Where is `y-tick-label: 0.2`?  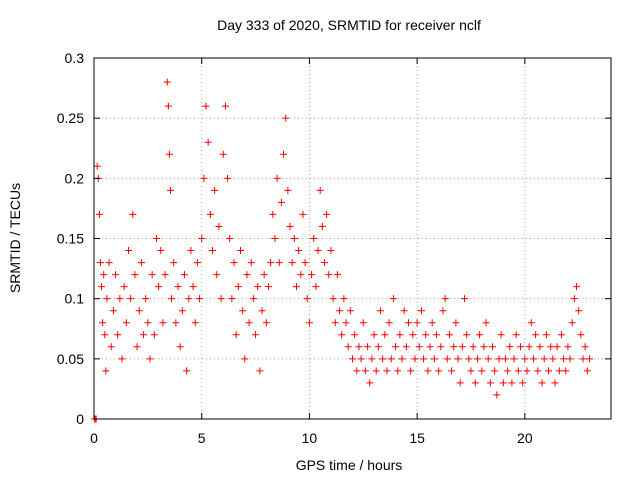
y-tick-label: 0.2 is located at coordinates (75, 178).